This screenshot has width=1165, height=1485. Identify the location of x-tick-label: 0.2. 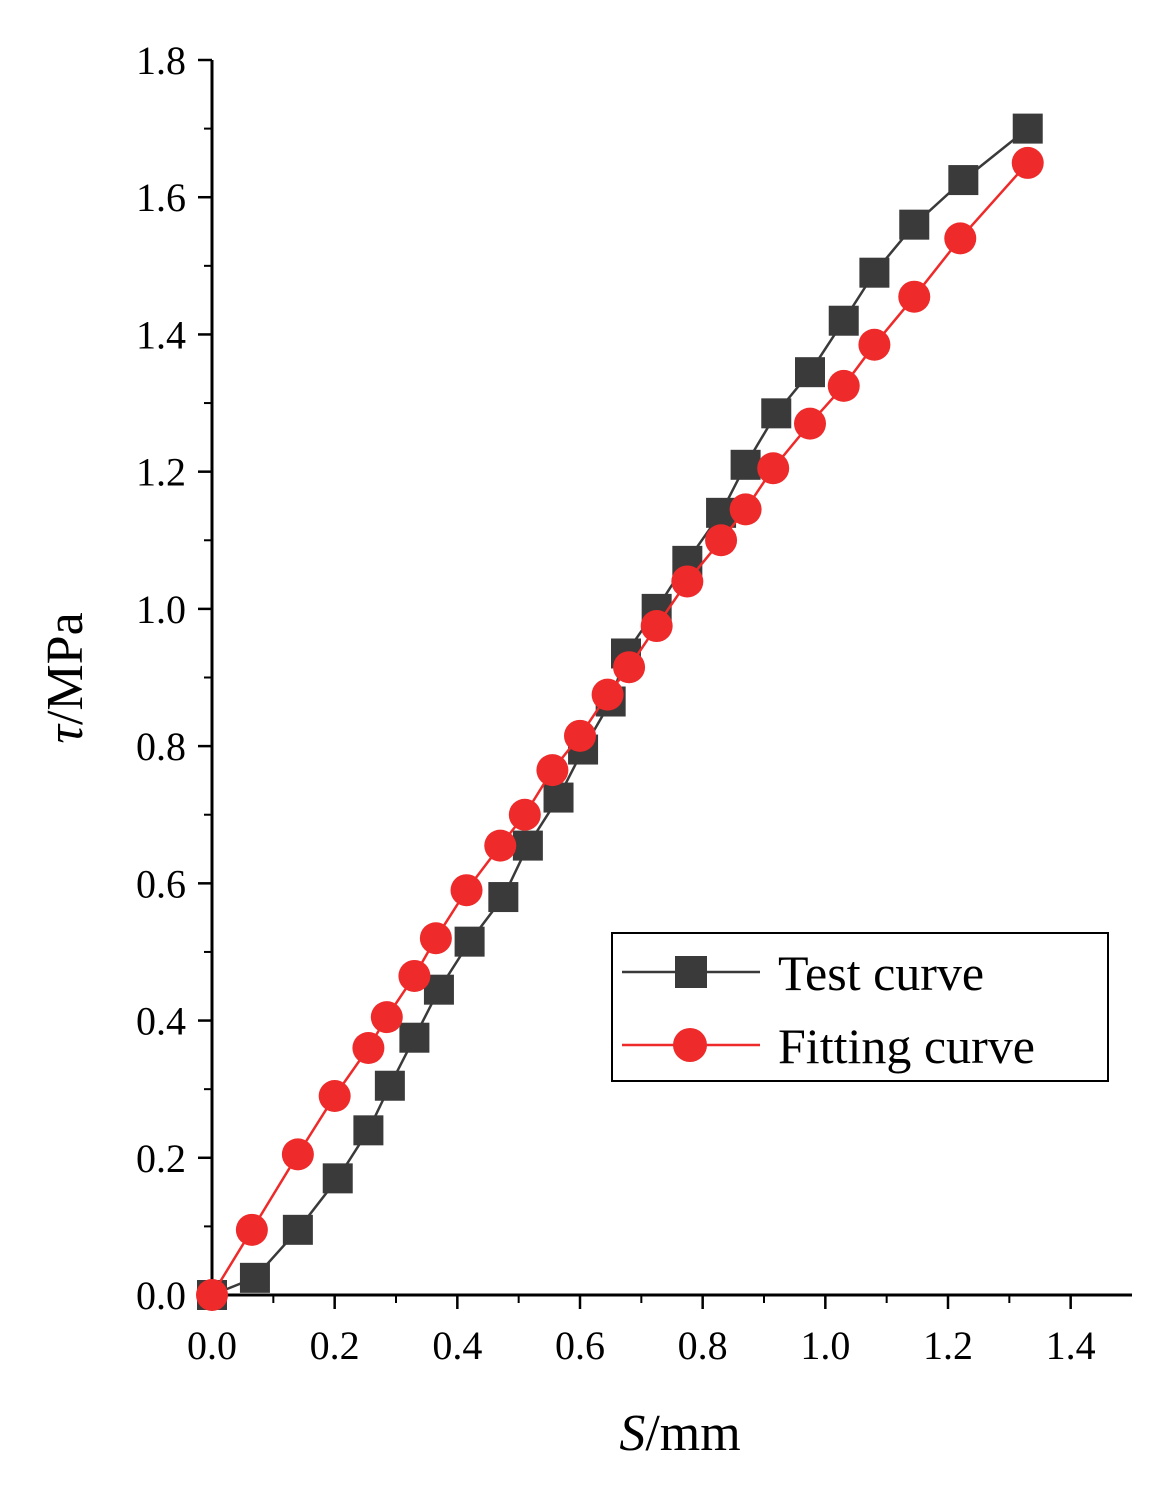
(335, 1345).